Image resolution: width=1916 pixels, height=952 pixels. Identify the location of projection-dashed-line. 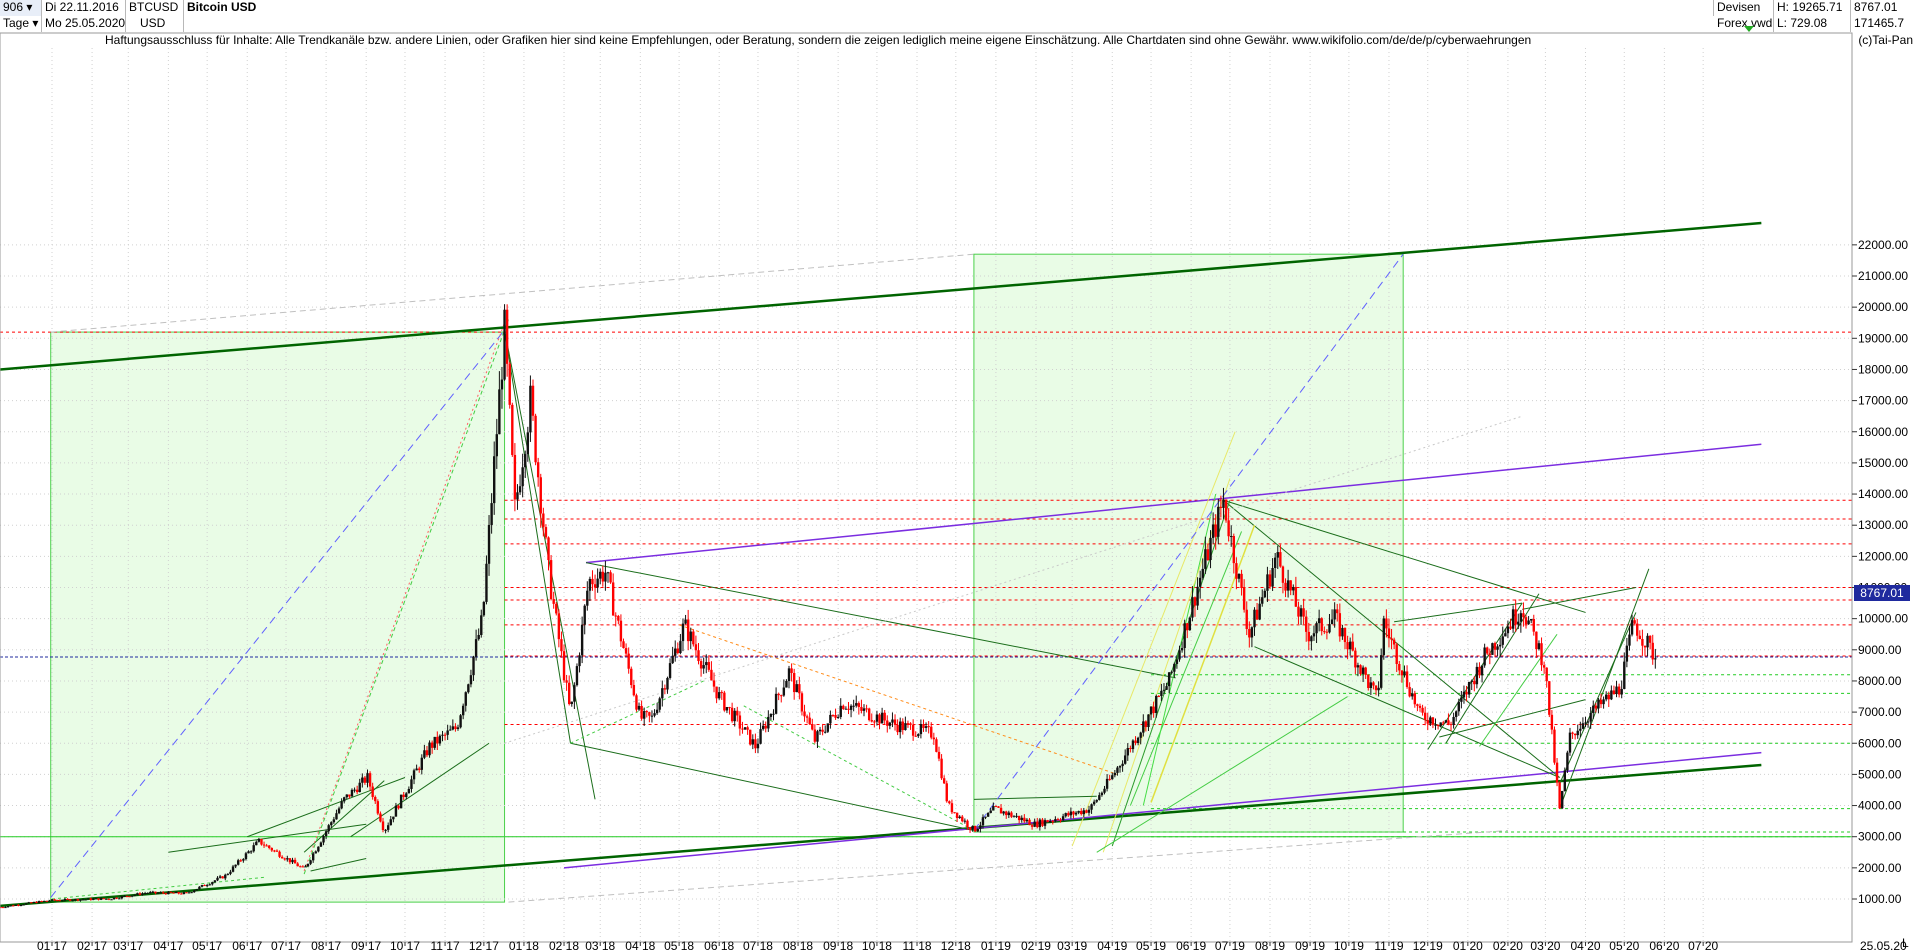
(1188, 542).